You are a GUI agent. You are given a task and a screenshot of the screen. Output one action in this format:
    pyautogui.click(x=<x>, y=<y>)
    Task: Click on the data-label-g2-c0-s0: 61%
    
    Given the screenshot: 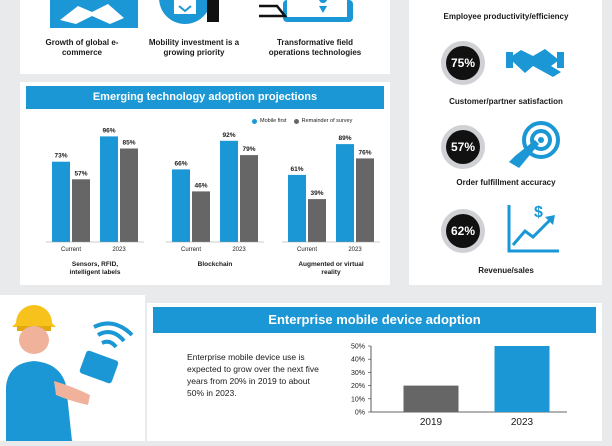 What is the action you would take?
    pyautogui.click(x=296, y=169)
    